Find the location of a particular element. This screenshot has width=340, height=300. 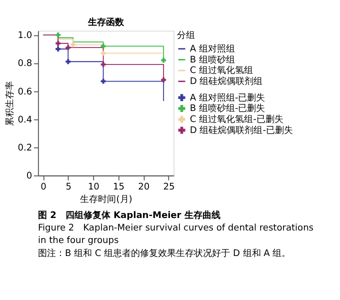

legend-label: D 组硅烷偶联剂组 is located at coordinates (226, 82).